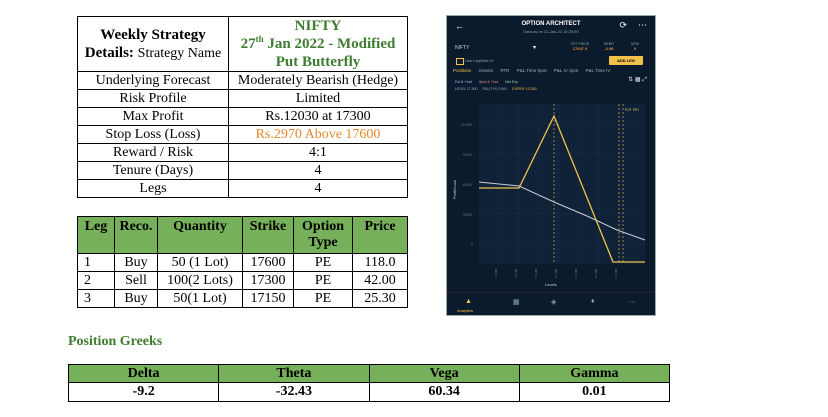 This screenshot has height=417, width=828. I want to click on network-icon: ◈, so click(554, 302).